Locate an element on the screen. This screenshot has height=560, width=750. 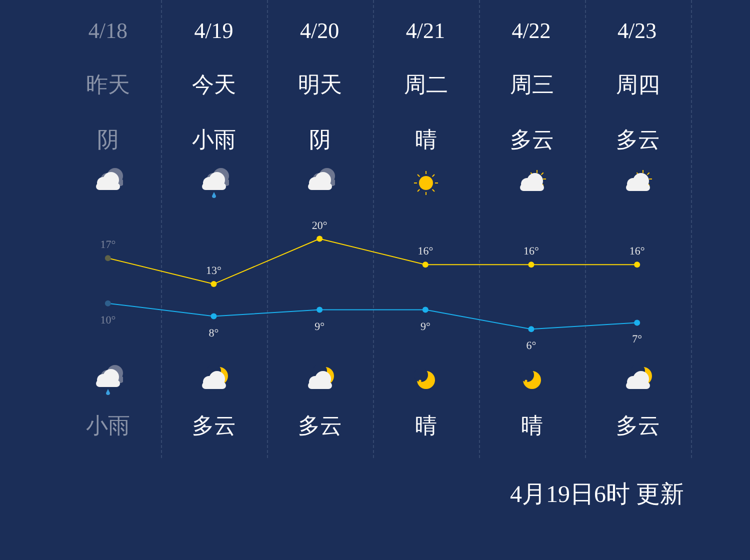
text: 4月19日6时 更新 is located at coordinates (597, 495).